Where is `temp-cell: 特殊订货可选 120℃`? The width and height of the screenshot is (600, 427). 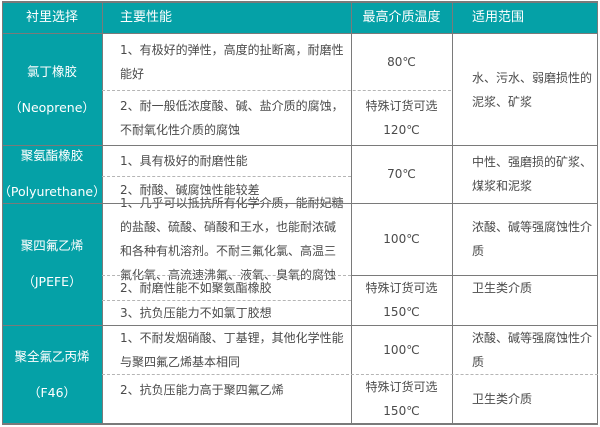
temp-cell: 特殊订货可选 120℃ is located at coordinates (401, 117).